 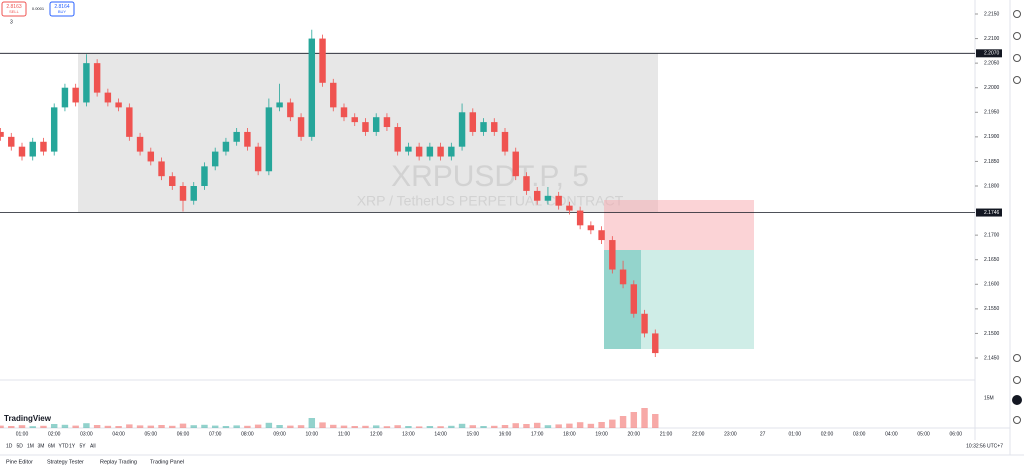 I want to click on price-label: 2.2000, so click(x=992, y=88).